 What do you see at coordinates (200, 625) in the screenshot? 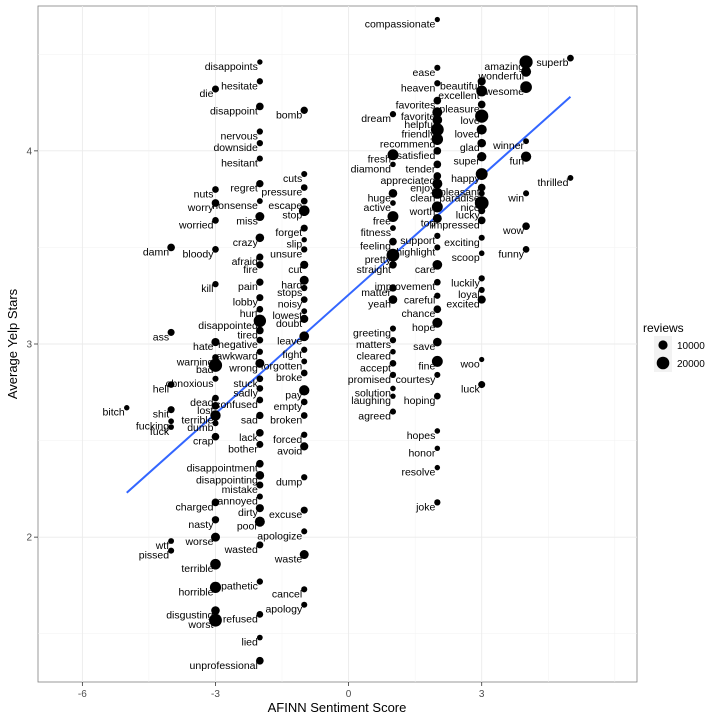
I see `point-label: worst` at bounding box center [200, 625].